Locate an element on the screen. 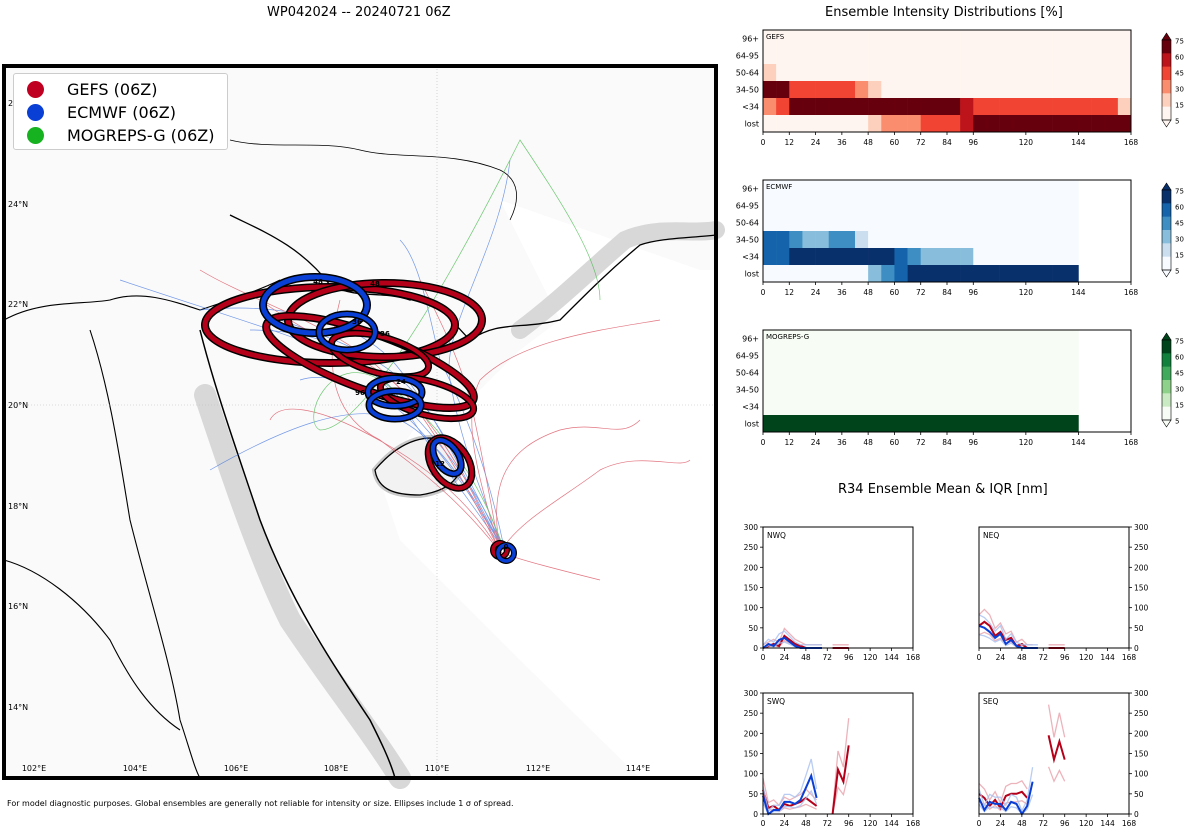 The height and width of the screenshot is (840, 1200). heat-x-tick: 72 is located at coordinates (921, 292).